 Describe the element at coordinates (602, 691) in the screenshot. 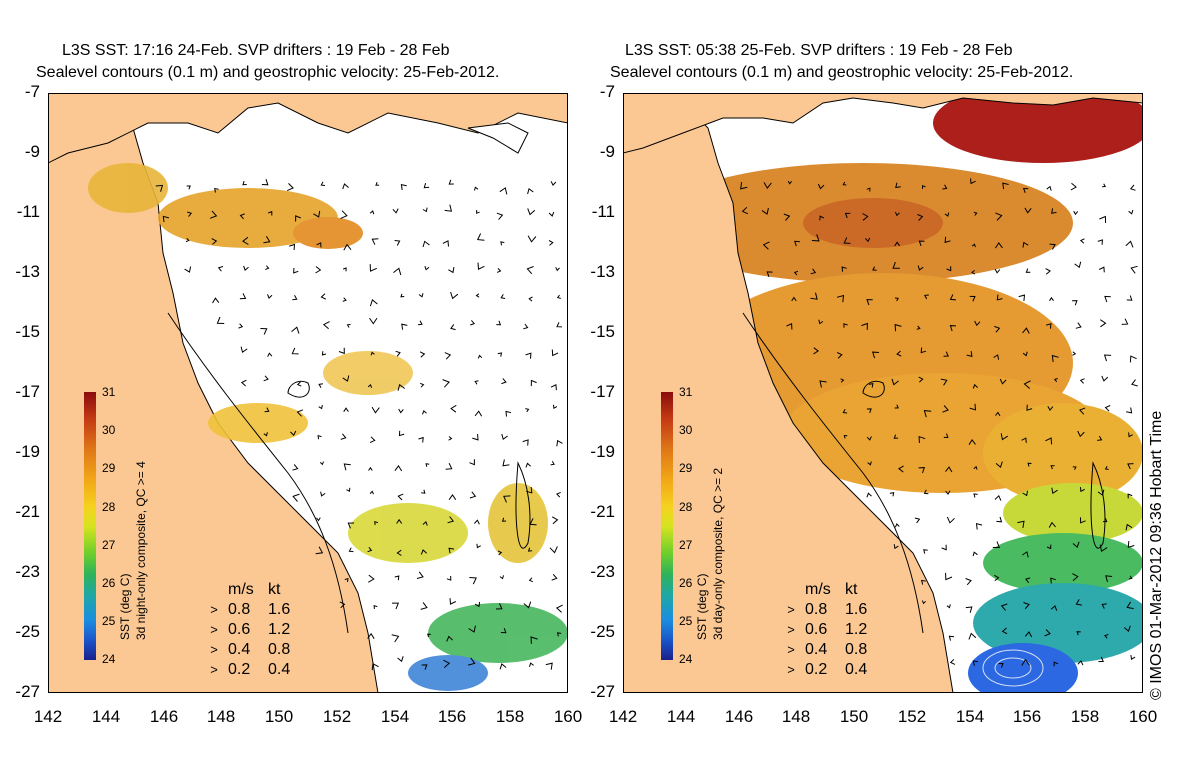

I see `y-tick: -27` at that location.